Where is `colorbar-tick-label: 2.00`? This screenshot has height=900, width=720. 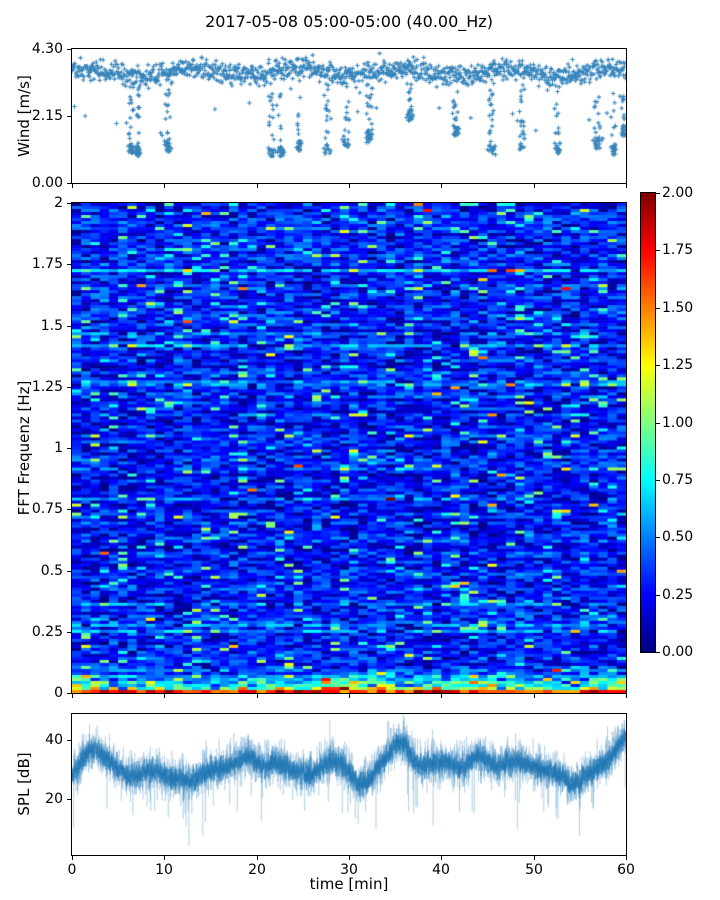
colorbar-tick-label: 2.00 is located at coordinates (678, 193).